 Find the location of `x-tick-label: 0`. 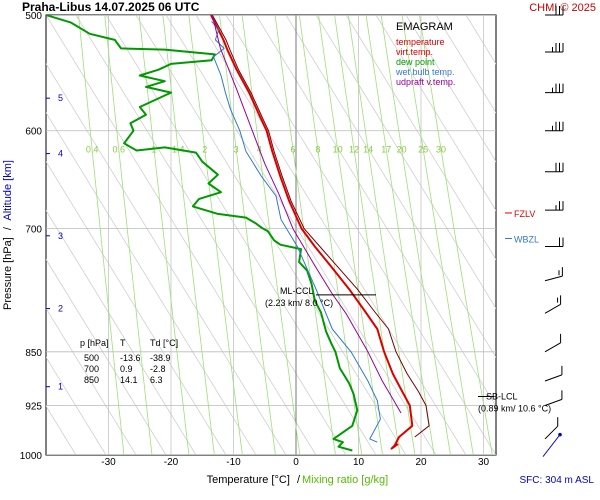

x-tick-label: 0 is located at coordinates (296, 462).